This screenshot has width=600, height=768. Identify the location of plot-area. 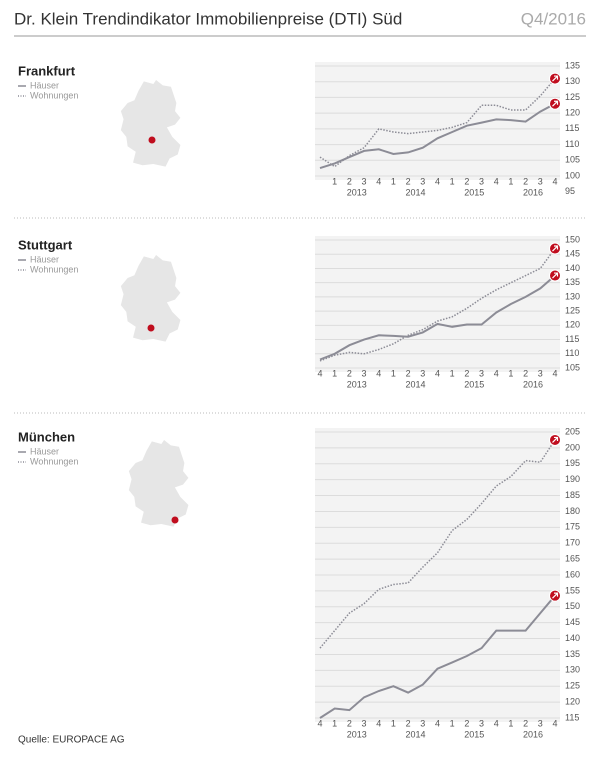
(437, 304).